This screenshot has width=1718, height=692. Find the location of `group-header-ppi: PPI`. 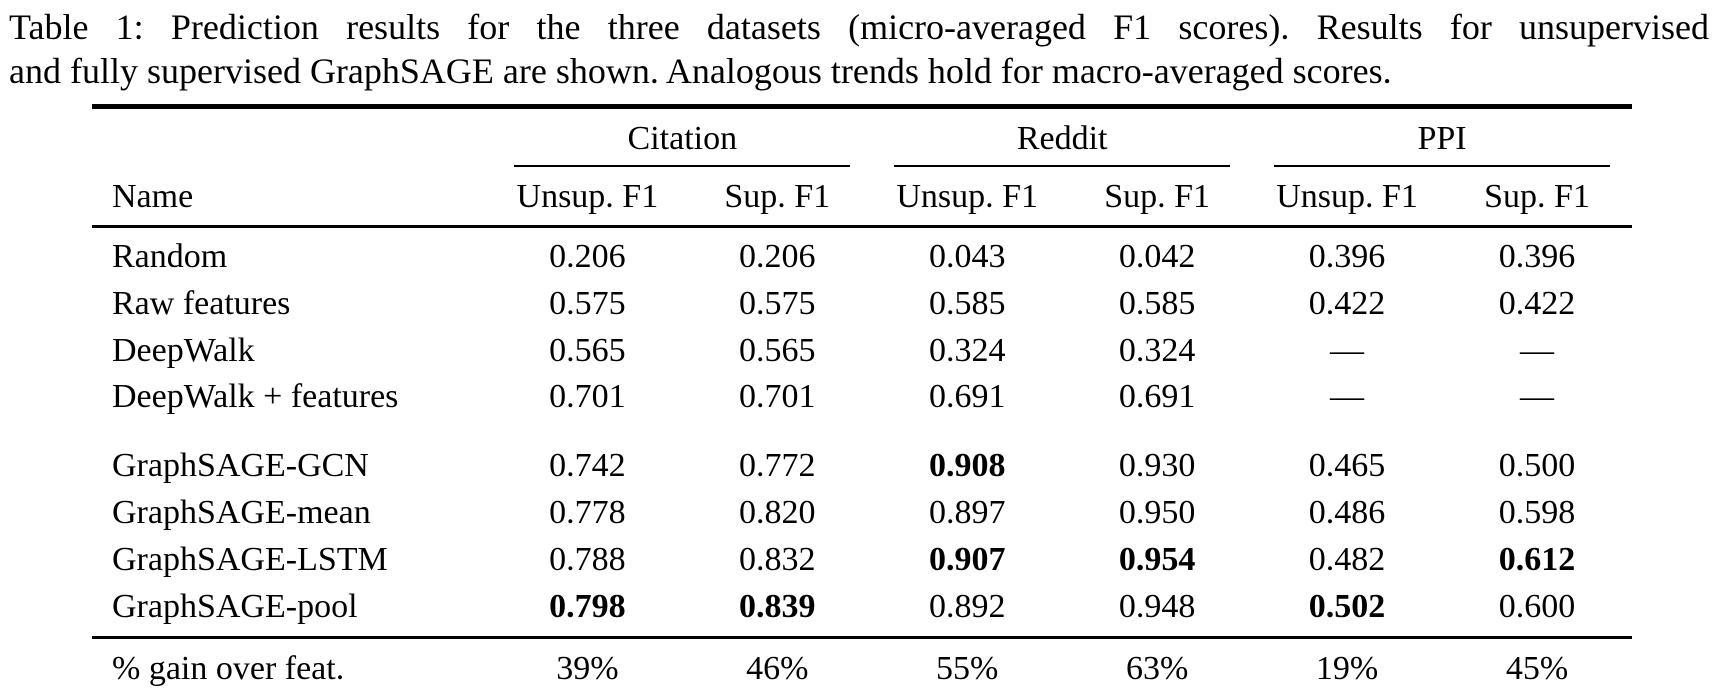

group-header-ppi: PPI is located at coordinates (1442, 136).